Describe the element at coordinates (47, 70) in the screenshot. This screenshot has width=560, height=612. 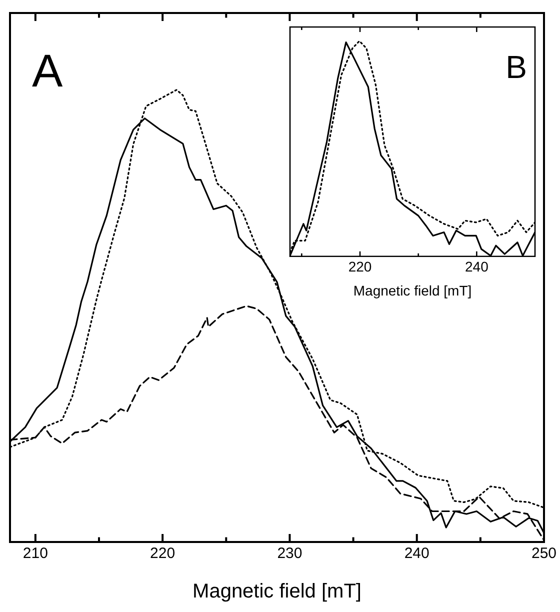
I see `annotation: A` at that location.